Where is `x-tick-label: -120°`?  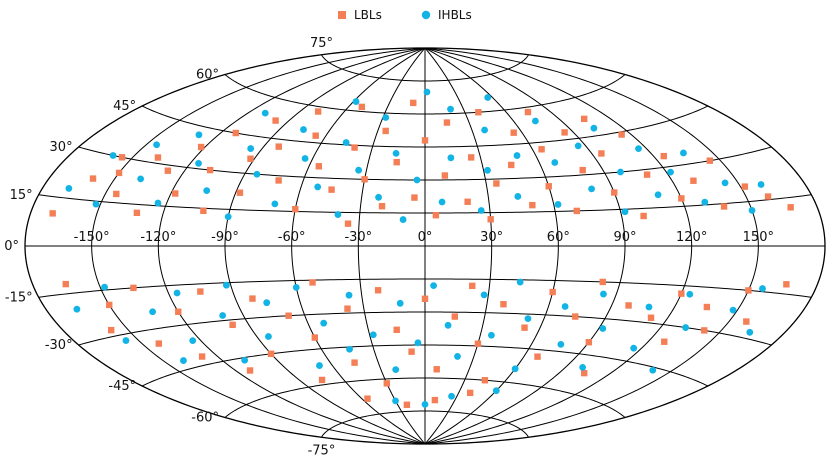 x-tick-label: -120° is located at coordinates (158, 237).